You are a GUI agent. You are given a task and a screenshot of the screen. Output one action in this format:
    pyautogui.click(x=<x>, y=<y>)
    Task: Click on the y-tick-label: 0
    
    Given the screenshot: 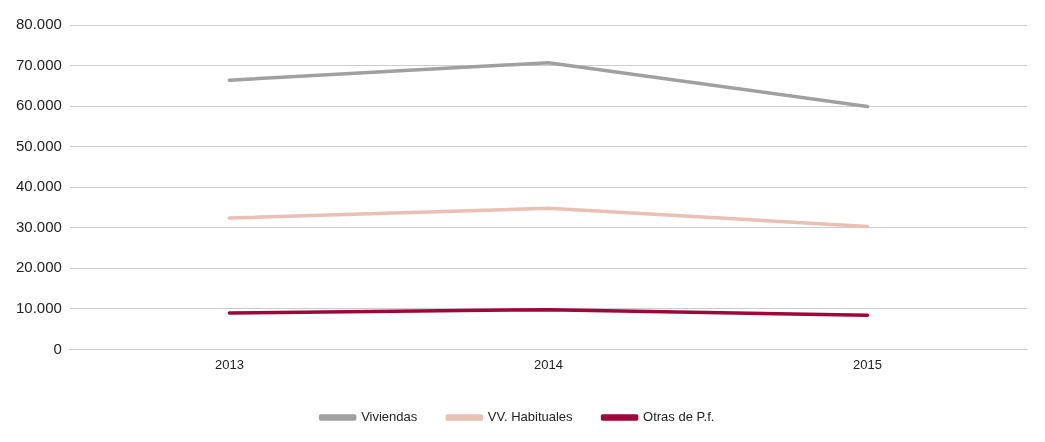 What is the action you would take?
    pyautogui.click(x=57, y=348)
    